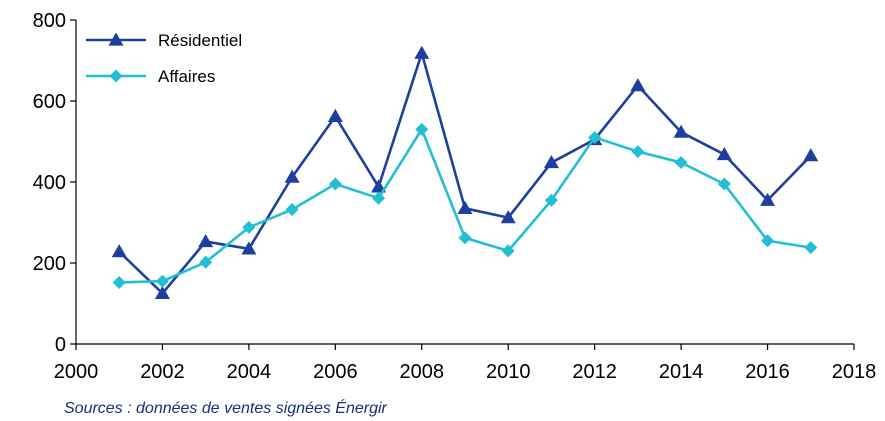  What do you see at coordinates (60, 345) in the screenshot?
I see `y-tick-label: 0` at bounding box center [60, 345].